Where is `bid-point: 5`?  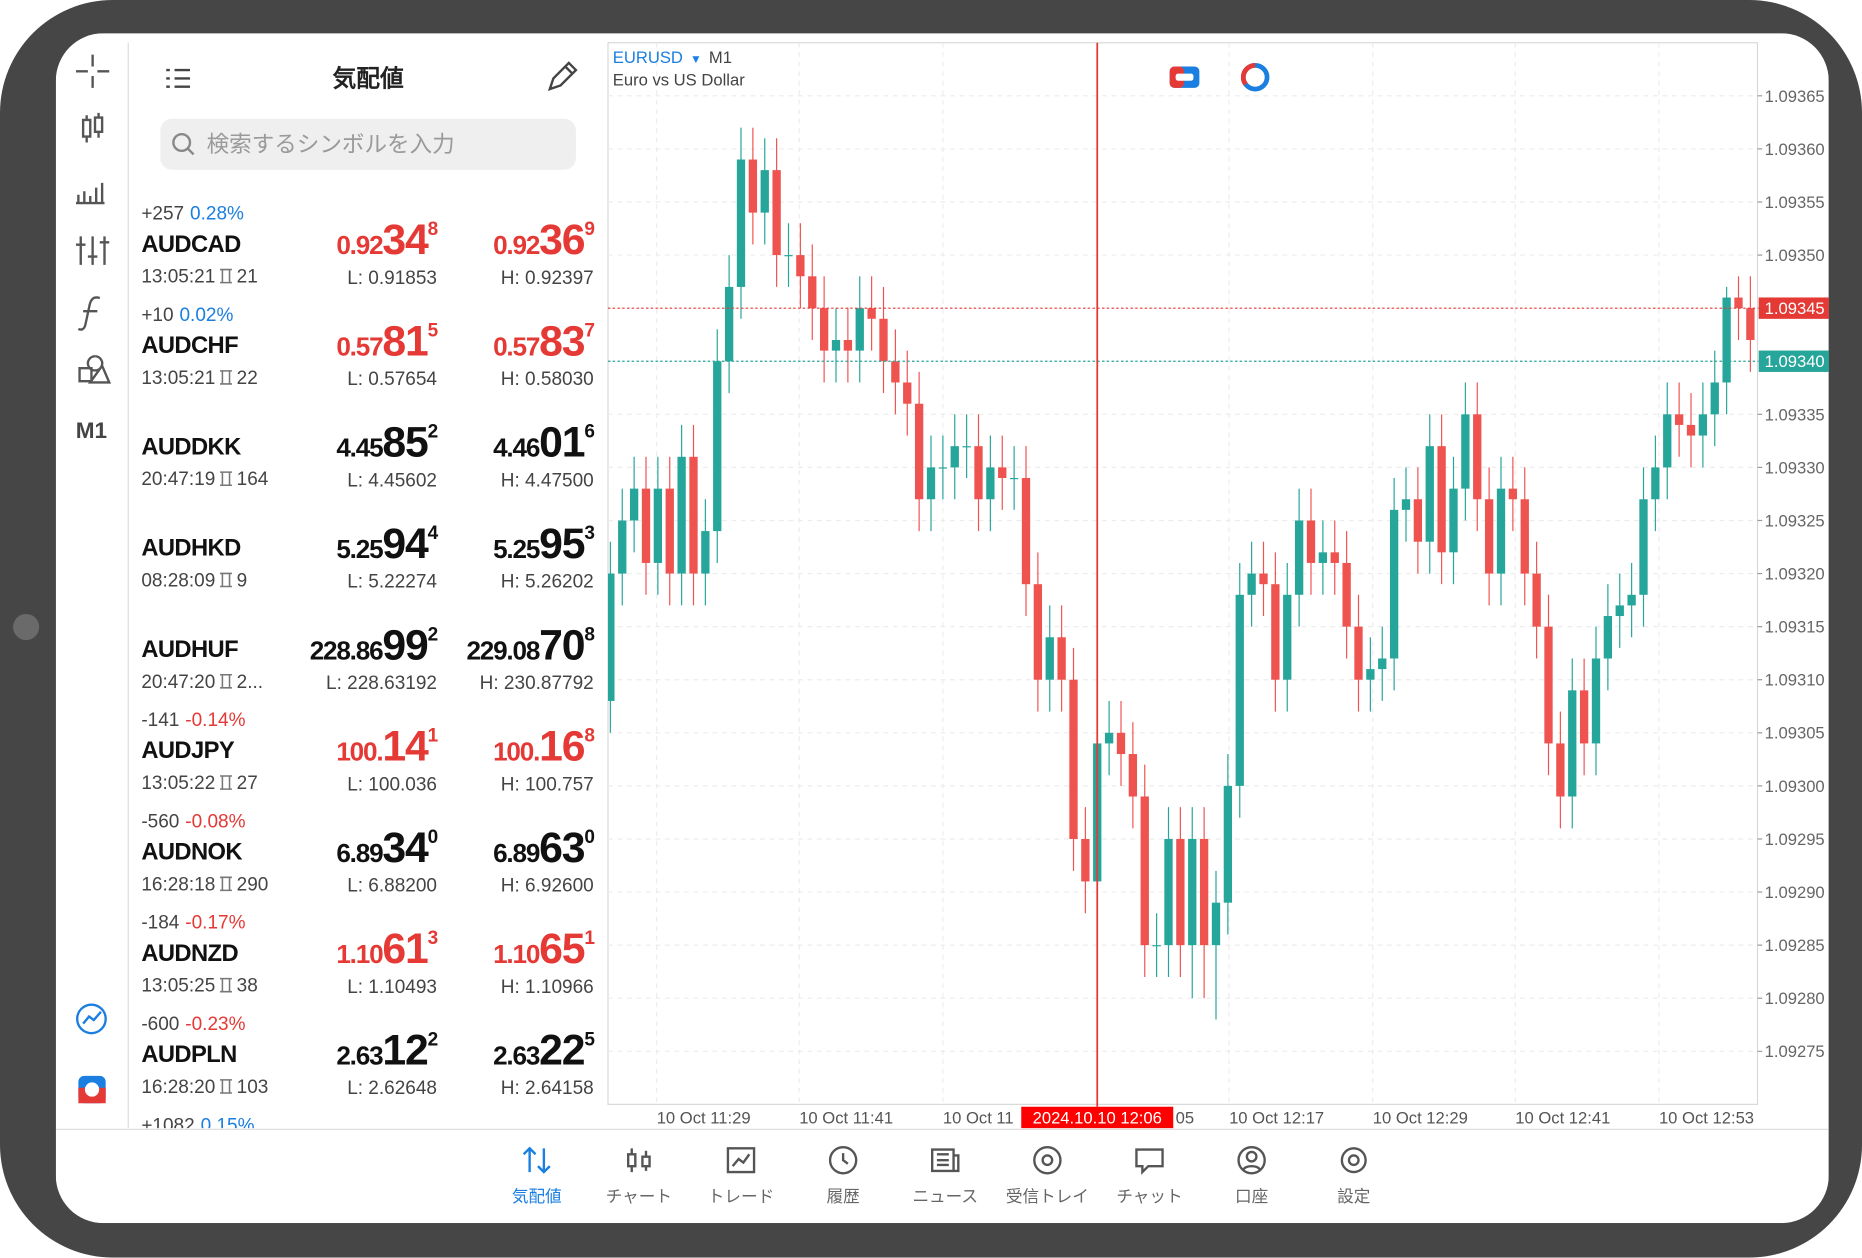
bid-point: 5 is located at coordinates (433, 330).